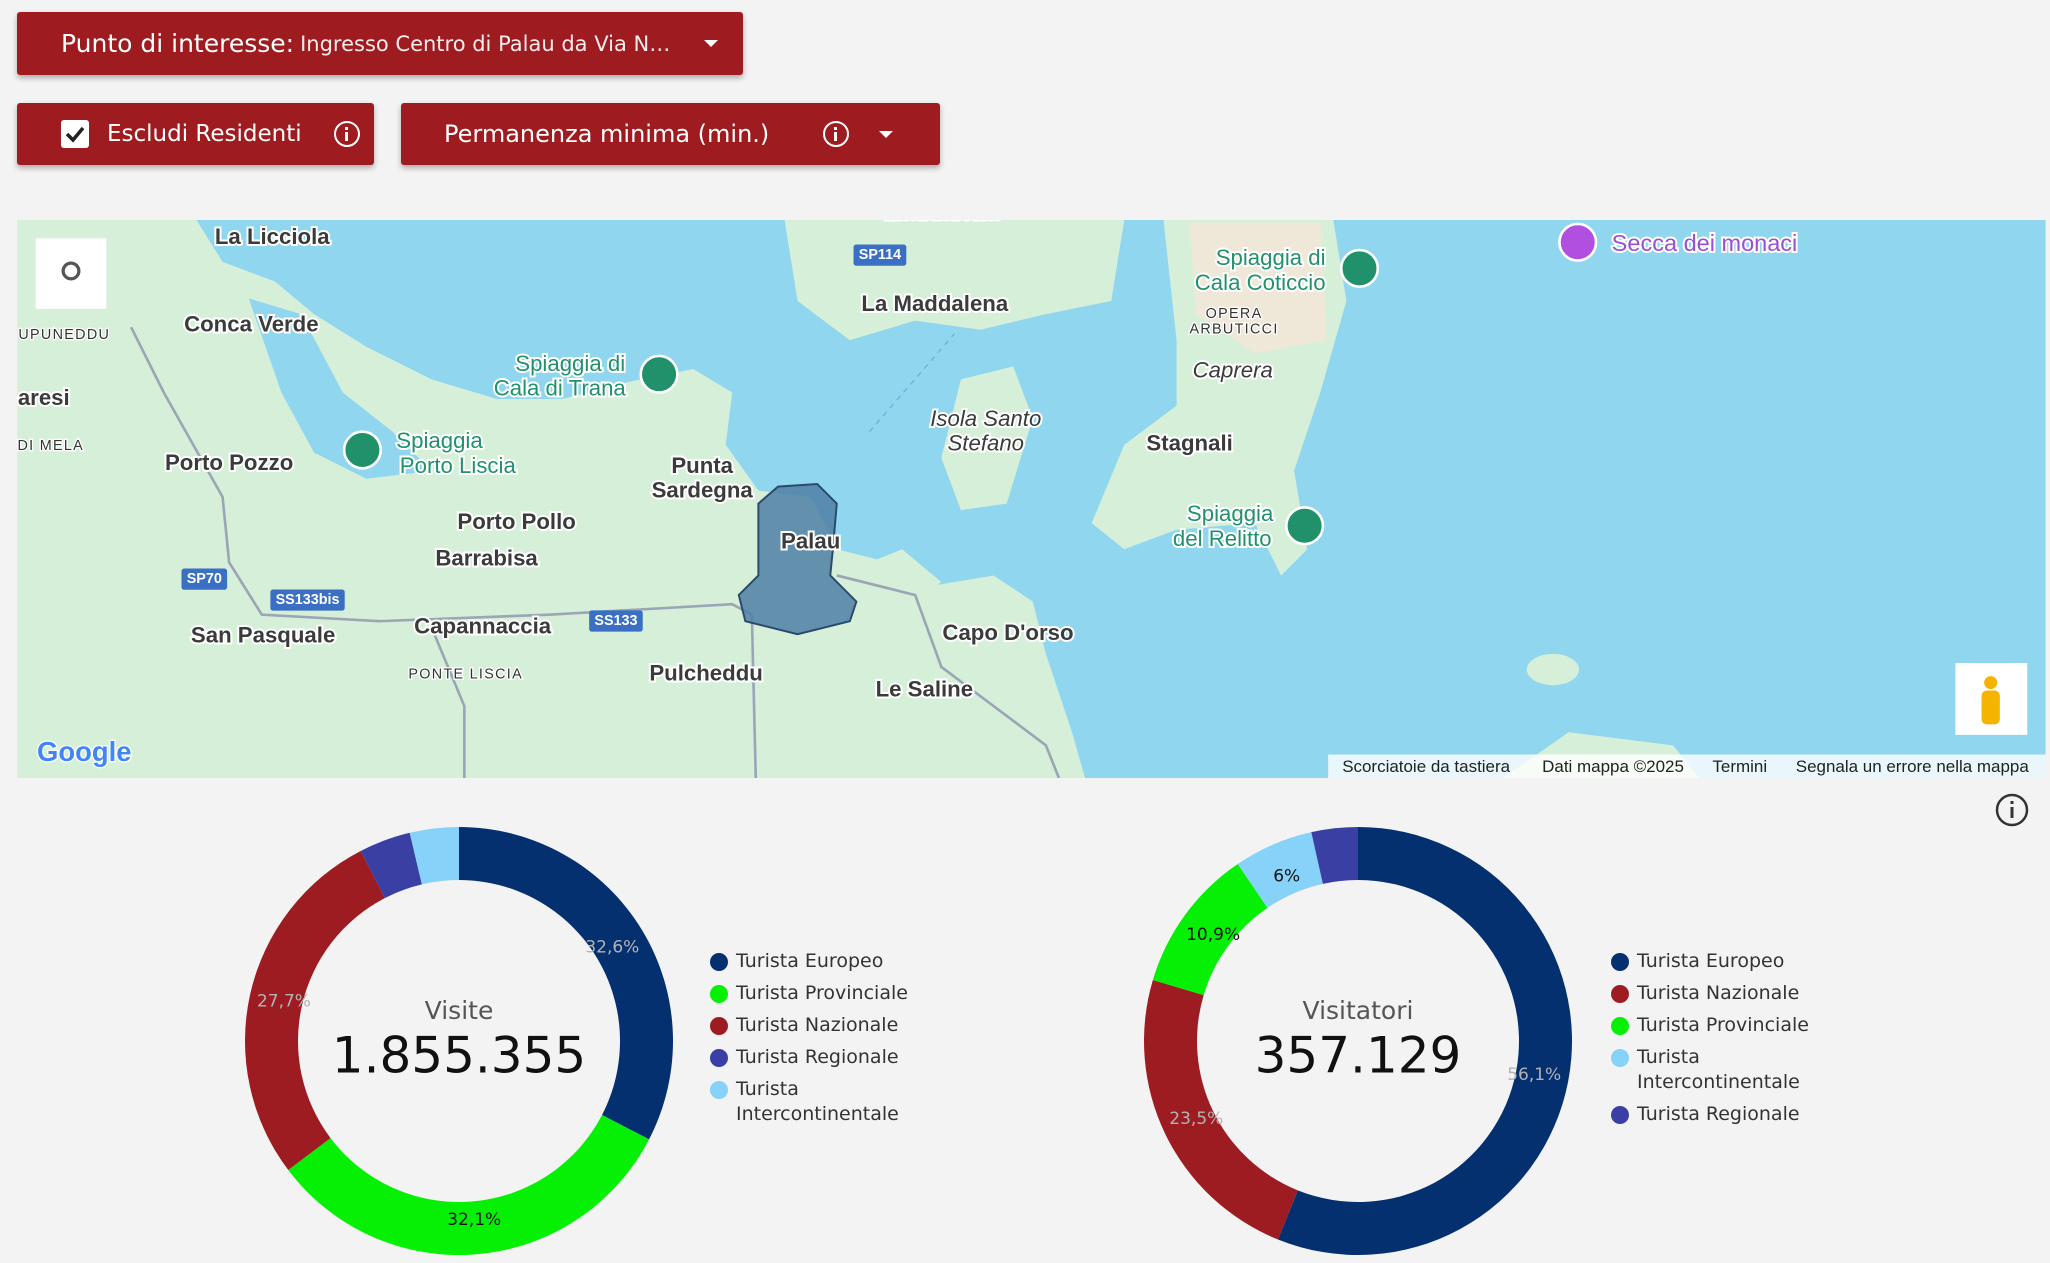  I want to click on place-label: Cala Coticcio, so click(1260, 282).